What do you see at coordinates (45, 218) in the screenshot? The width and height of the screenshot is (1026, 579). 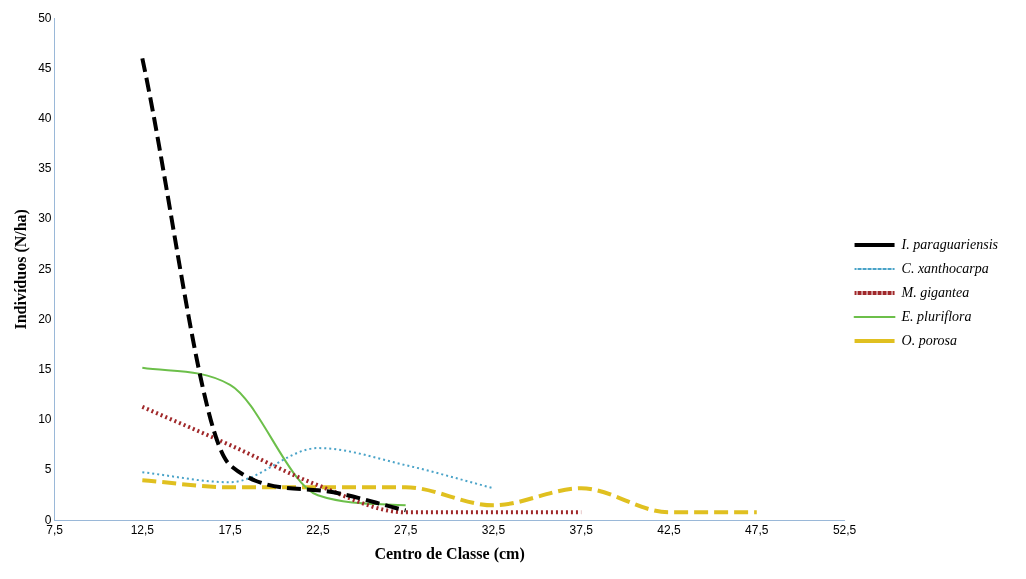 I see `y-tick-label: 30` at bounding box center [45, 218].